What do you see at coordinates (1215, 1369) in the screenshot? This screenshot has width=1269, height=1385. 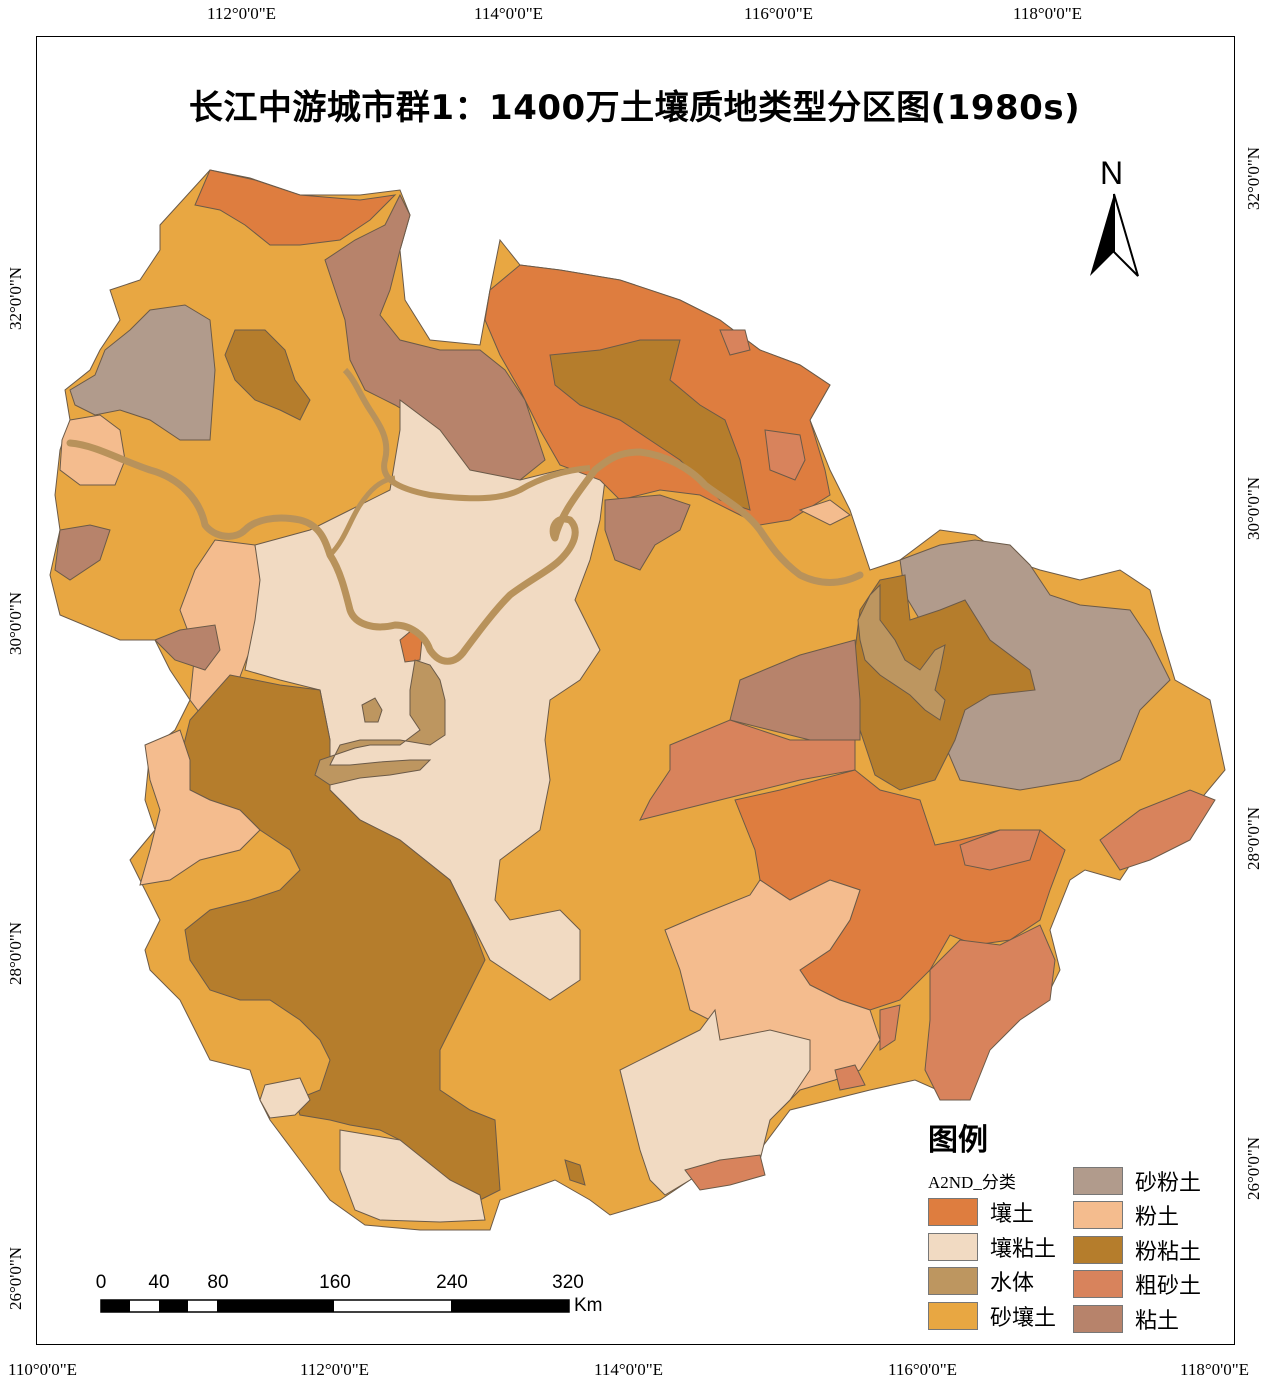 I see `coord-bottom-118: 118°0'0"E` at bounding box center [1215, 1369].